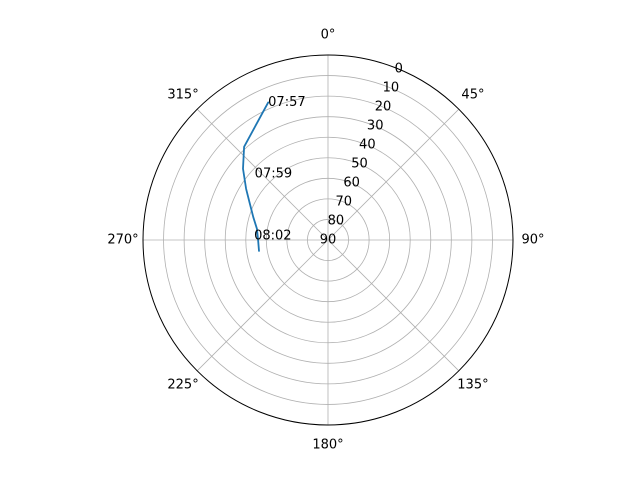 The height and width of the screenshot is (480, 640). I want to click on theta-tick-label: 0°, so click(328, 35).